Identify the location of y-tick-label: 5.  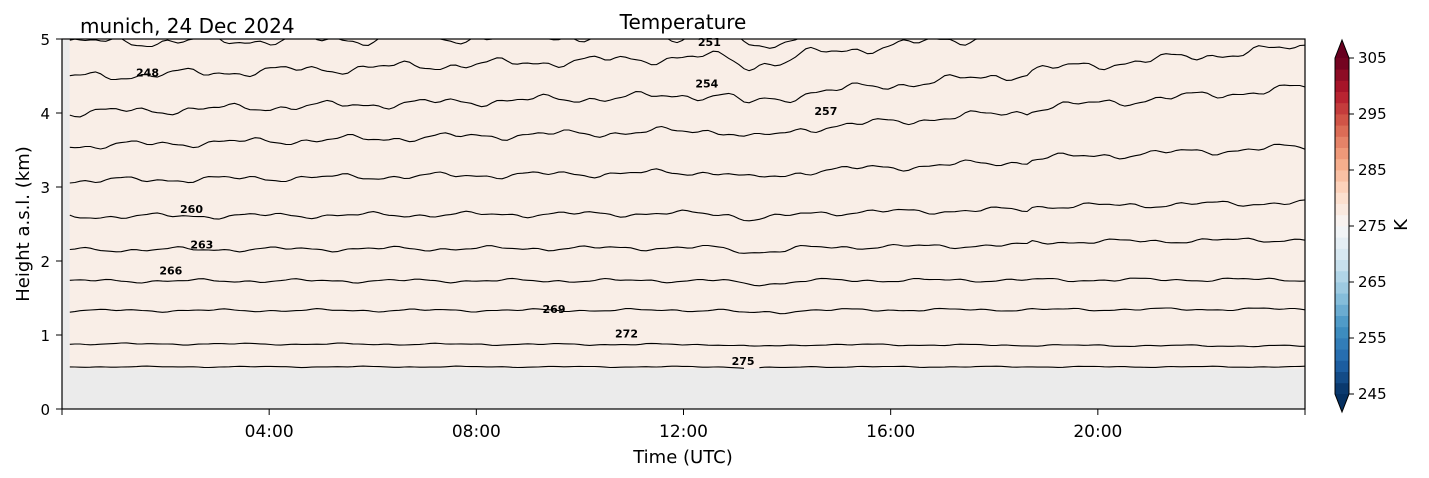
(45, 40).